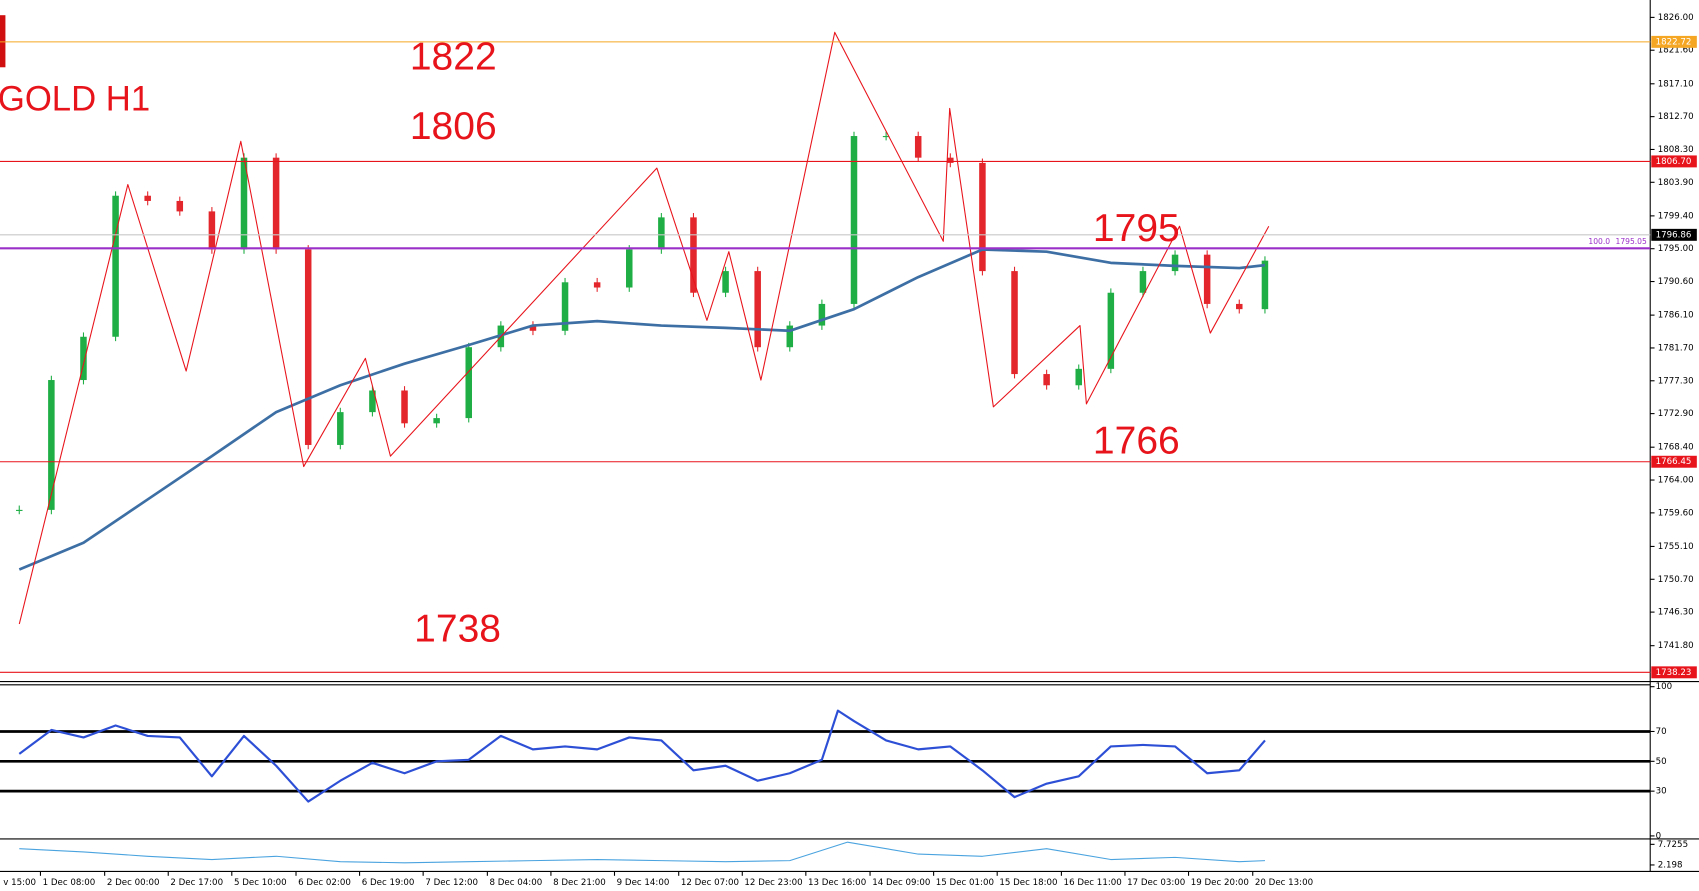 The height and width of the screenshot is (891, 1699). I want to click on annotation: 1822, so click(453, 56).